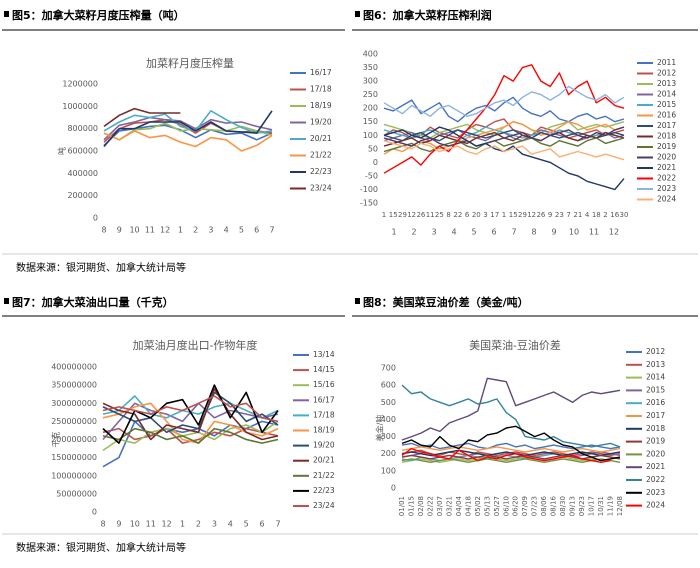 Image resolution: width=700 pixels, height=568 pixels. Describe the element at coordinates (80, 84) in the screenshot. I see `y-tick-label: 1200000` at that location.